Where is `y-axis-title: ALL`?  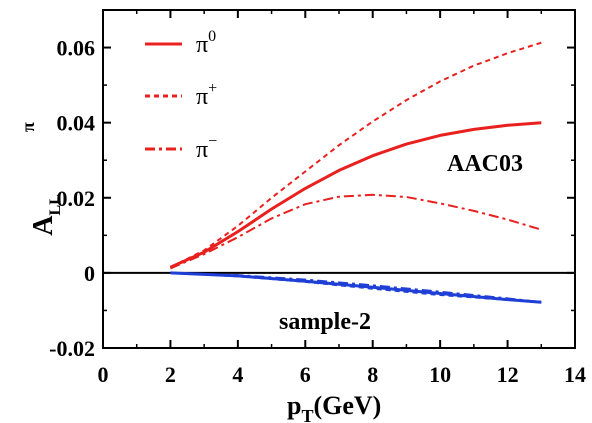 y-axis-title: ALL is located at coordinates (46, 215).